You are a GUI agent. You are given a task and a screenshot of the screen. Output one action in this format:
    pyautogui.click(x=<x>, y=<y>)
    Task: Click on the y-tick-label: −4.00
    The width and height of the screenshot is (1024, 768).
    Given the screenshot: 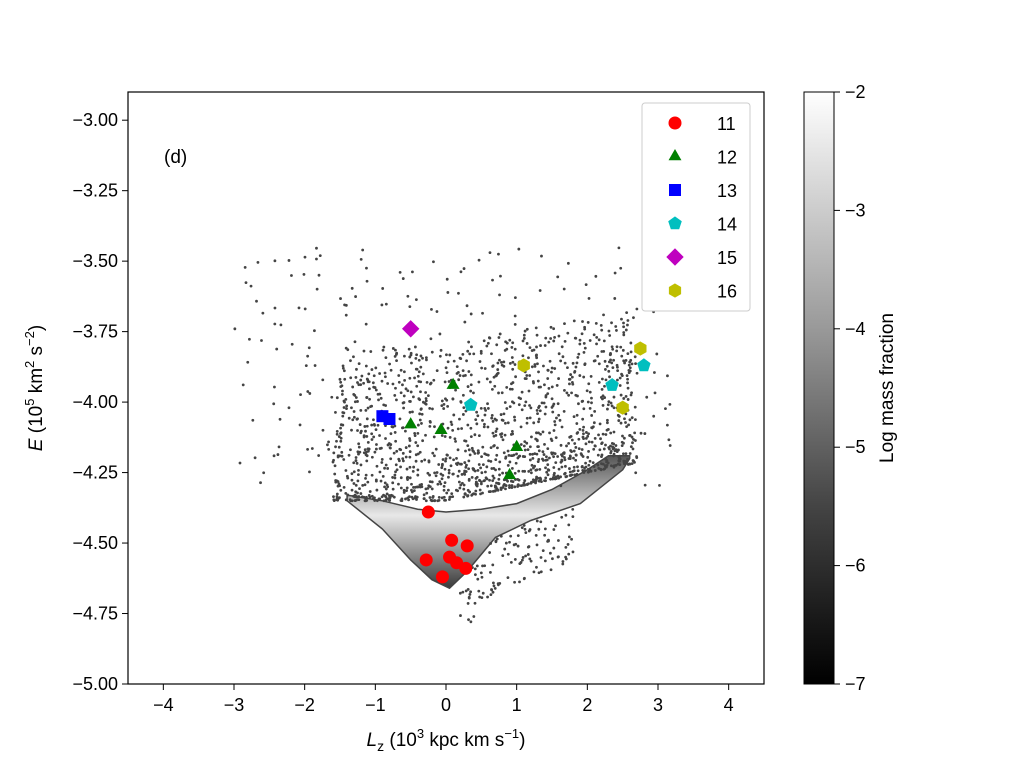 What is the action you would take?
    pyautogui.click(x=95, y=402)
    